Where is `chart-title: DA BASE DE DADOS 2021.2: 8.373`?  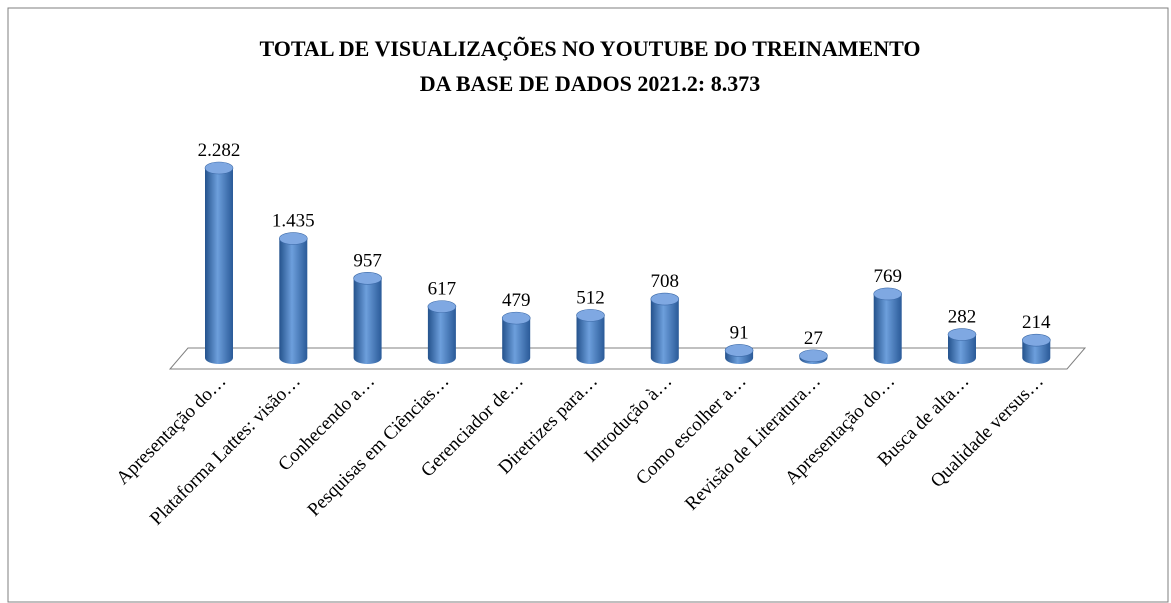 chart-title: DA BASE DE DADOS 2021.2: 8.373 is located at coordinates (590, 83).